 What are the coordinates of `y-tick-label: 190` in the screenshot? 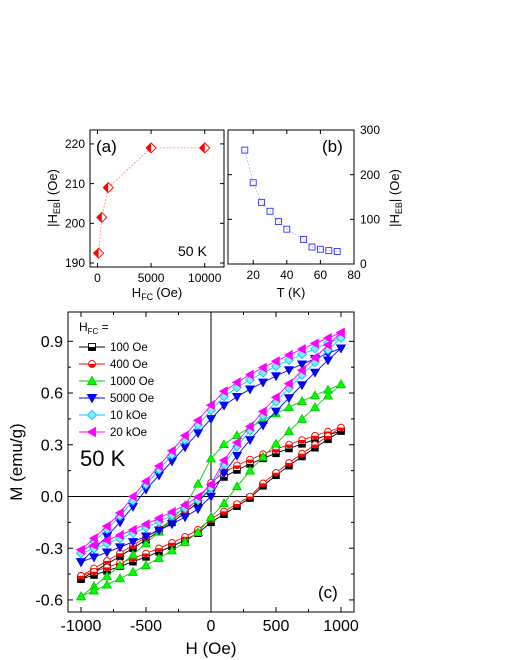 It's located at (75, 263).